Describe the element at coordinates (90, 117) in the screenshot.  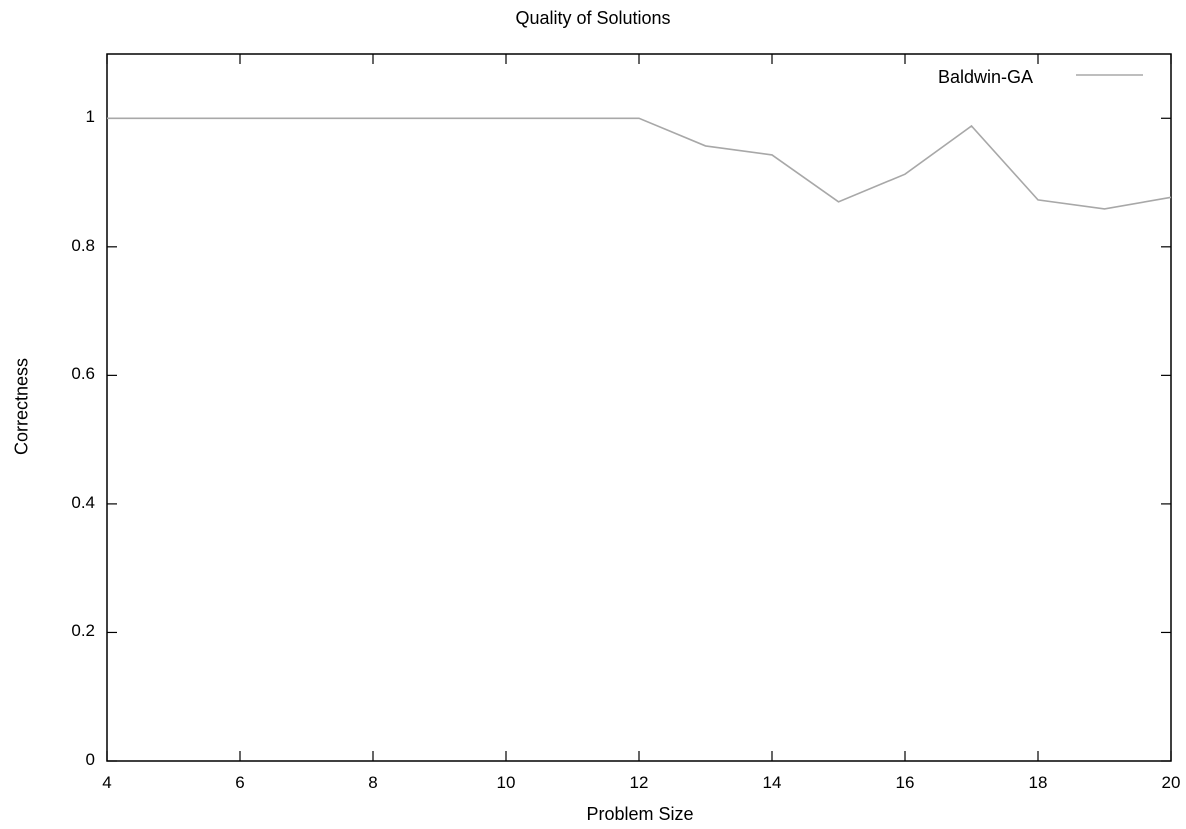
I see `y-tick-label: 1` at that location.